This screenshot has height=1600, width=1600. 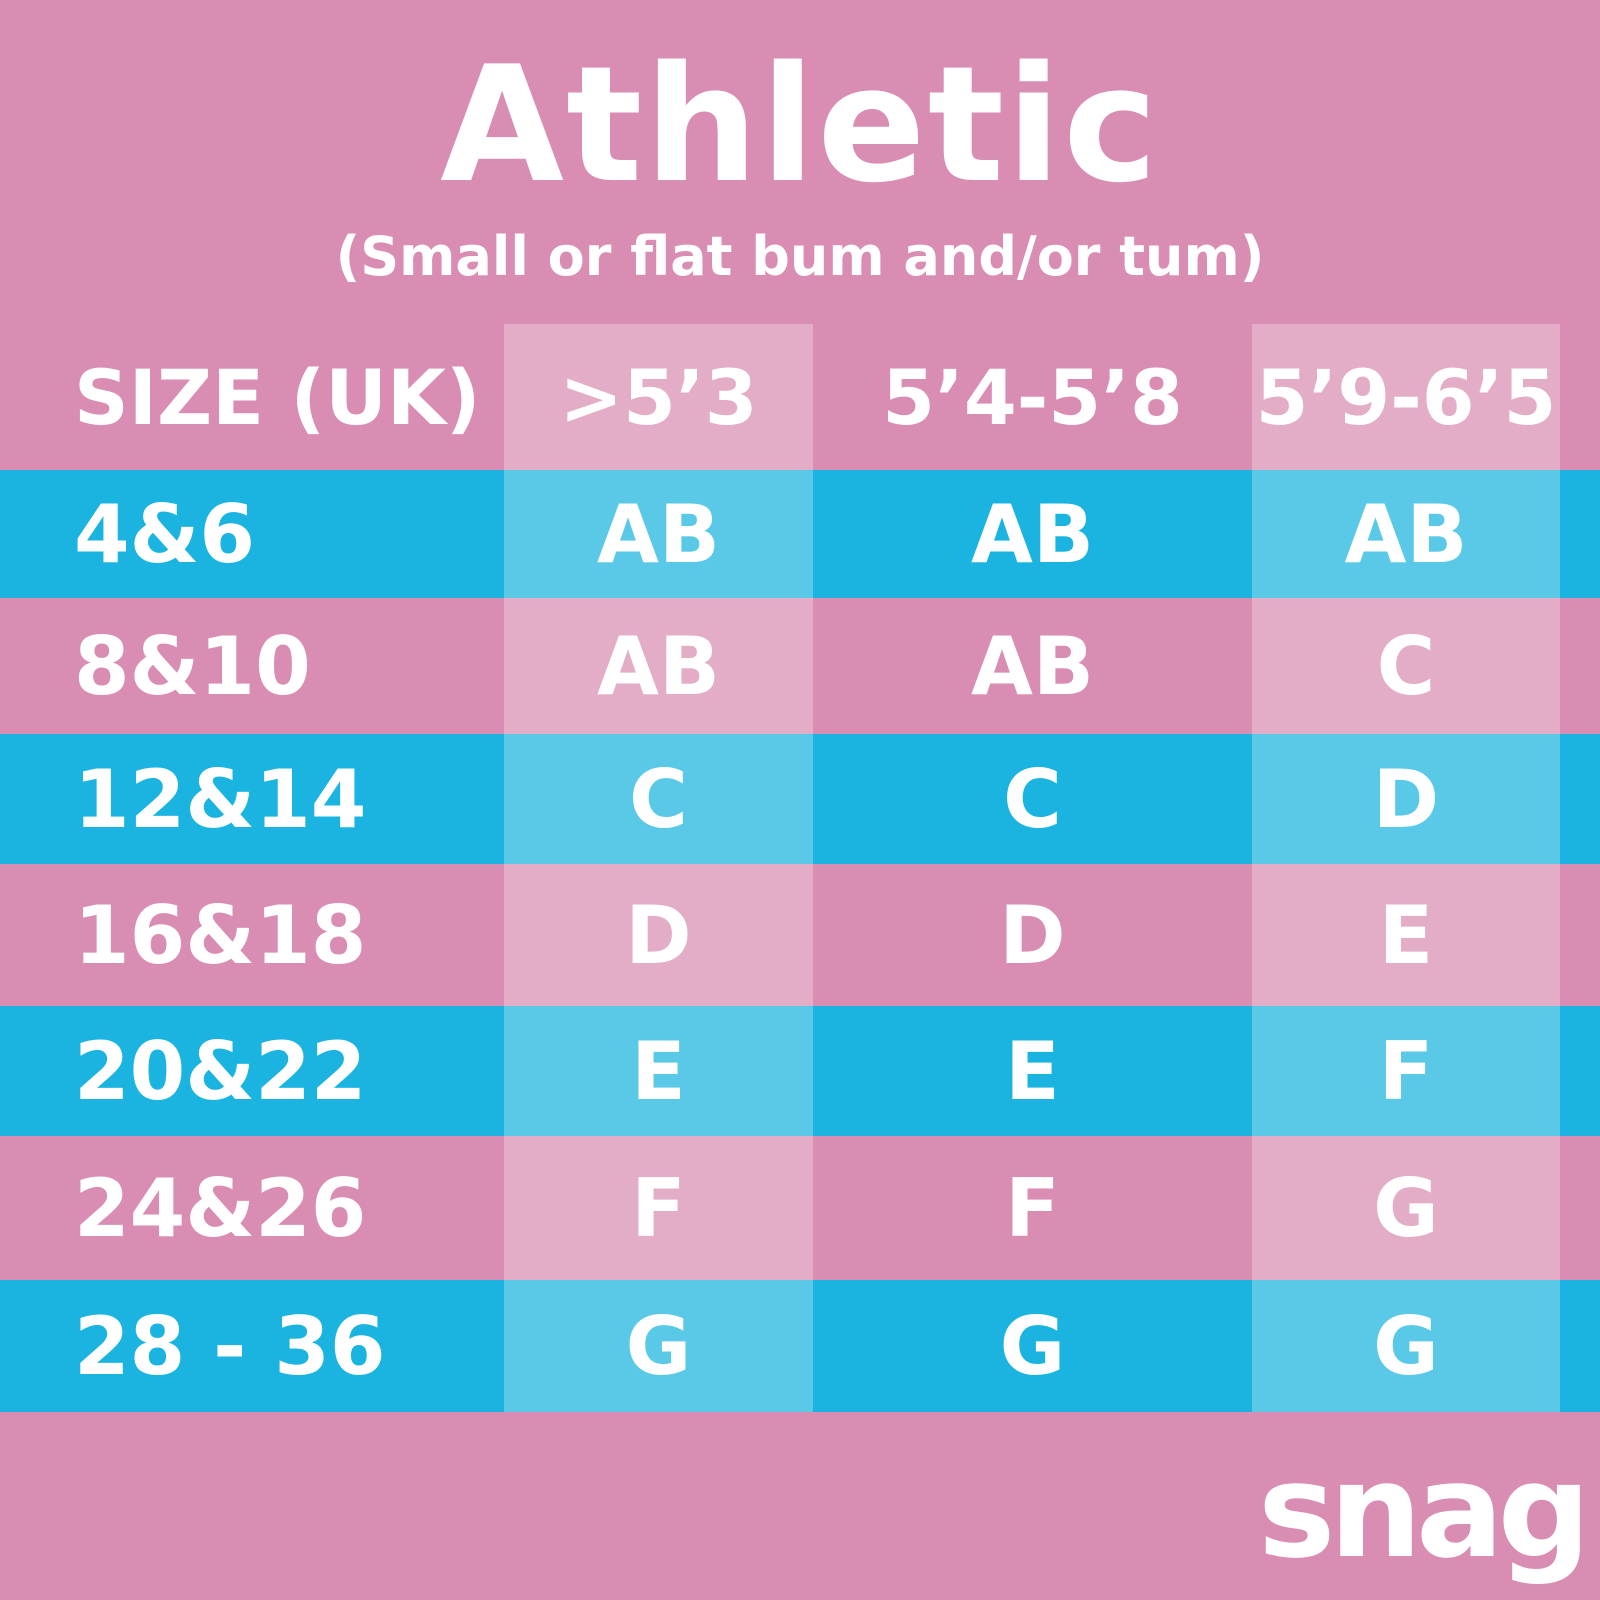 What do you see at coordinates (192, 666) in the screenshot?
I see `size-cell: 8&10` at bounding box center [192, 666].